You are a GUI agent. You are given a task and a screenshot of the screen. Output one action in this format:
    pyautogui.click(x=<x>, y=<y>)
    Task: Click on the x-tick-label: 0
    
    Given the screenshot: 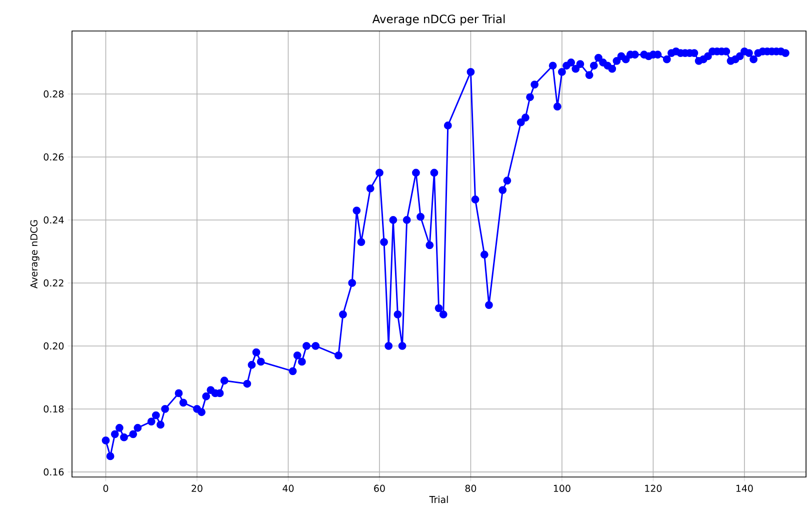 What is the action you would take?
    pyautogui.click(x=105, y=488)
    